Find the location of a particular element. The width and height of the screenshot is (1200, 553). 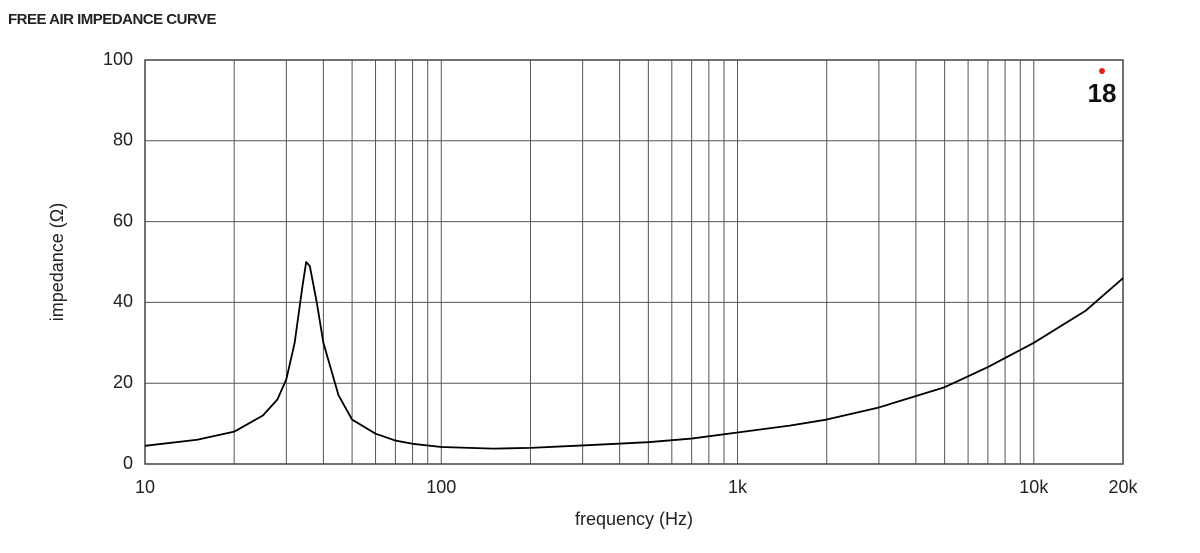

x-tick-label: 1k is located at coordinates (738, 487).